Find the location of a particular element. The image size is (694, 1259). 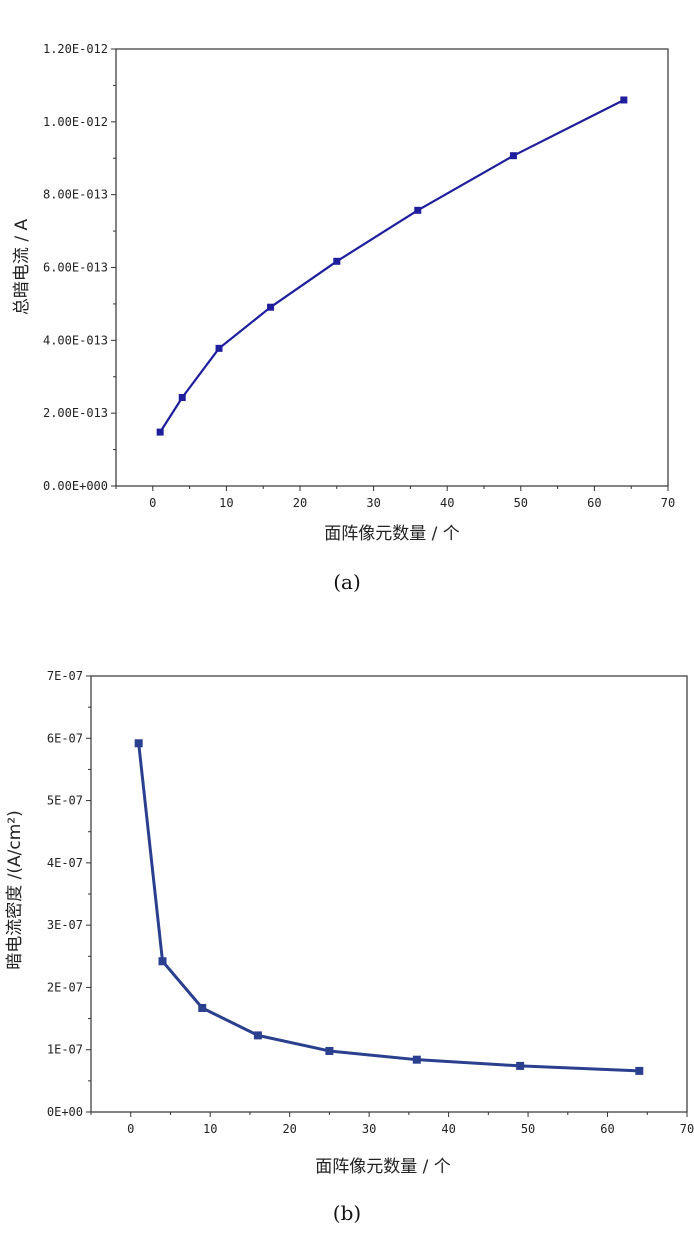

caption-b: (b) is located at coordinates (347, 1213).